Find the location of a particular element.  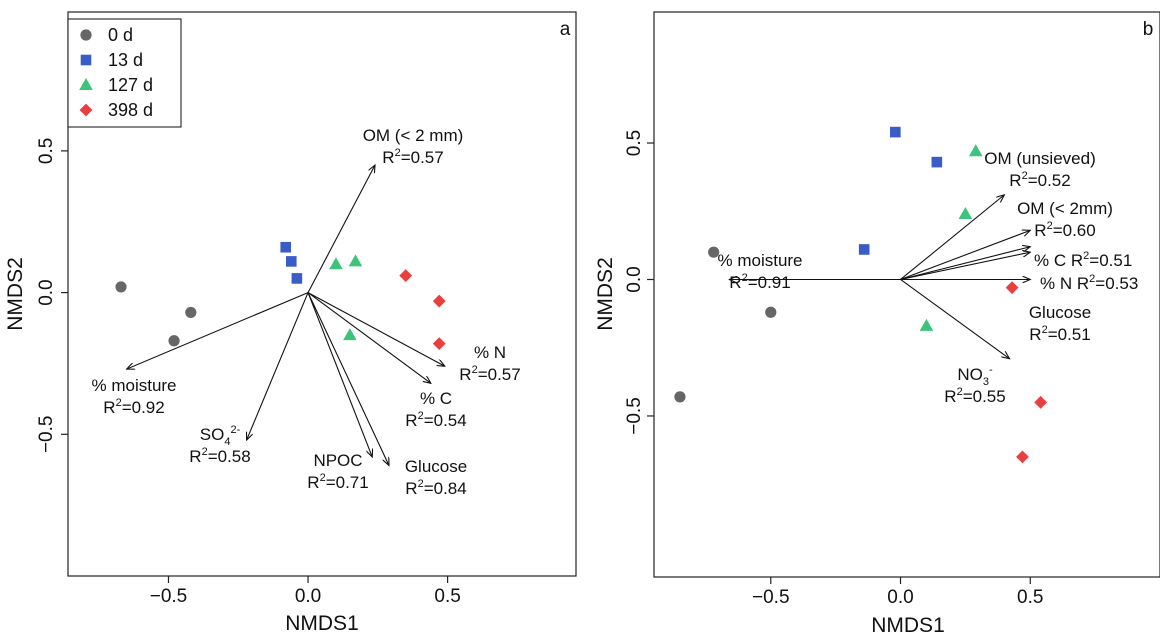

r2-value: 0.55 is located at coordinates (989, 396).